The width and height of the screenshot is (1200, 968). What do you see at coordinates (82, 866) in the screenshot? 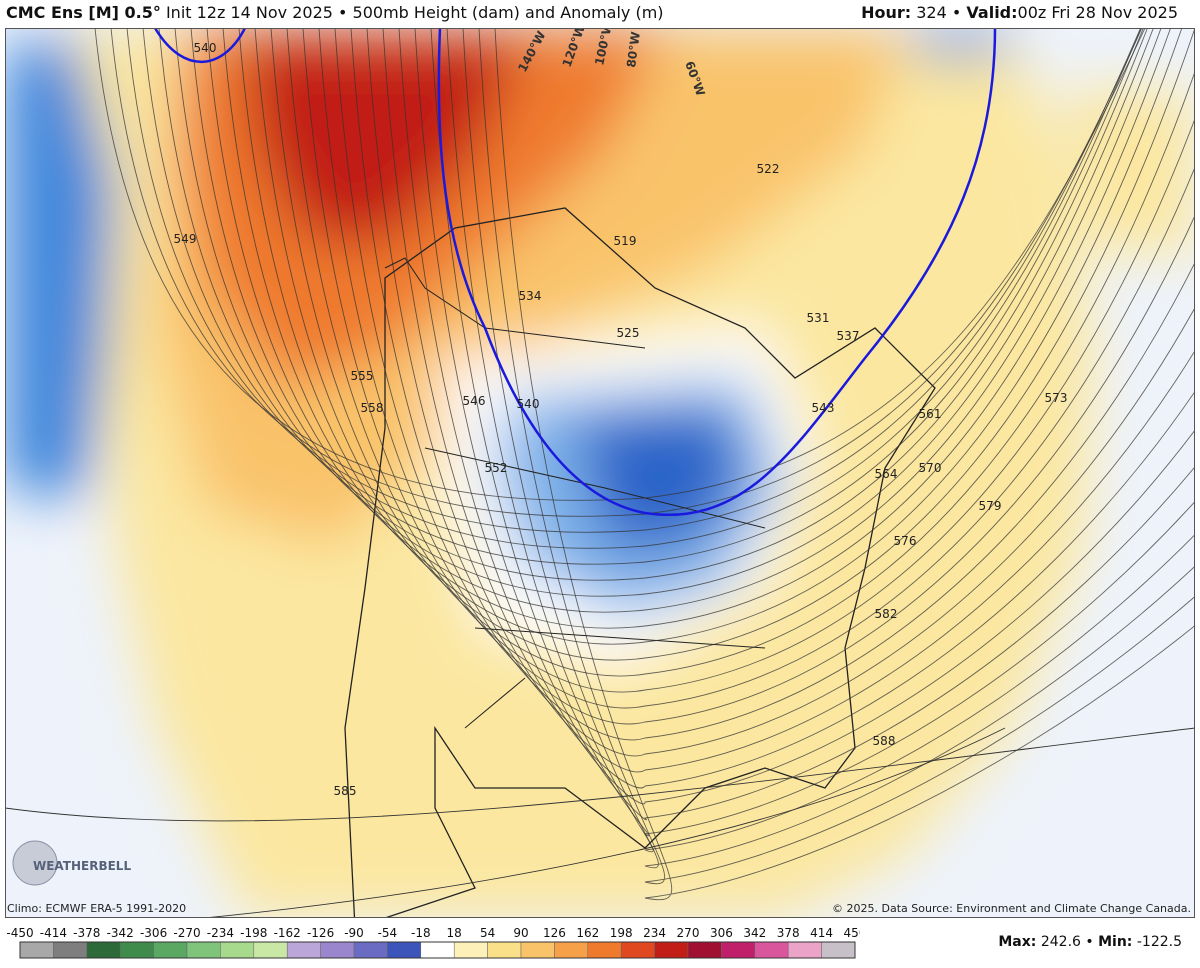
I see `logo-text: WEATHERBELL` at bounding box center [82, 866].